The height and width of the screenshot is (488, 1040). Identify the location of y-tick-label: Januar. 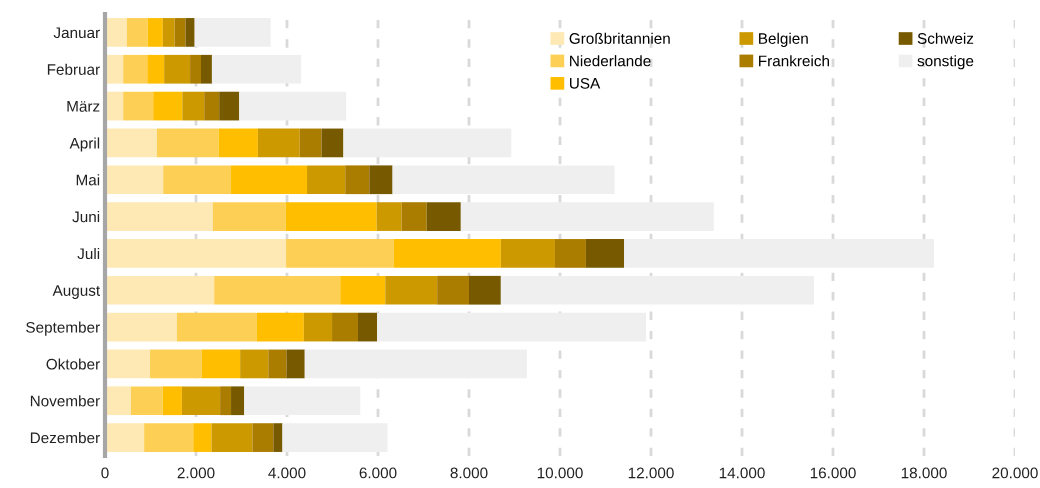
(76, 33).